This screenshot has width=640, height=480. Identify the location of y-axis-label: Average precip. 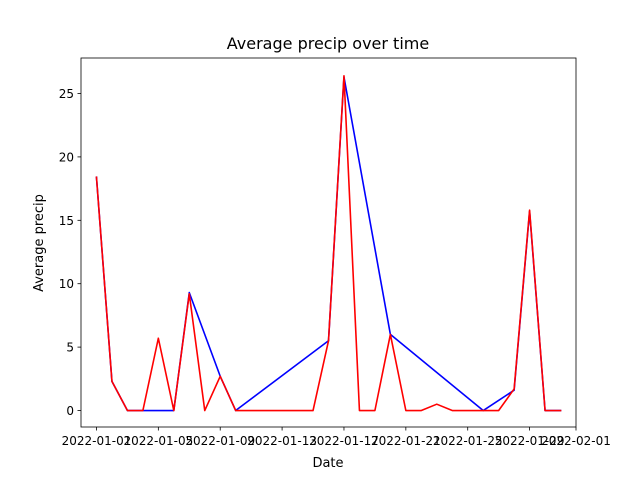
(39, 243).